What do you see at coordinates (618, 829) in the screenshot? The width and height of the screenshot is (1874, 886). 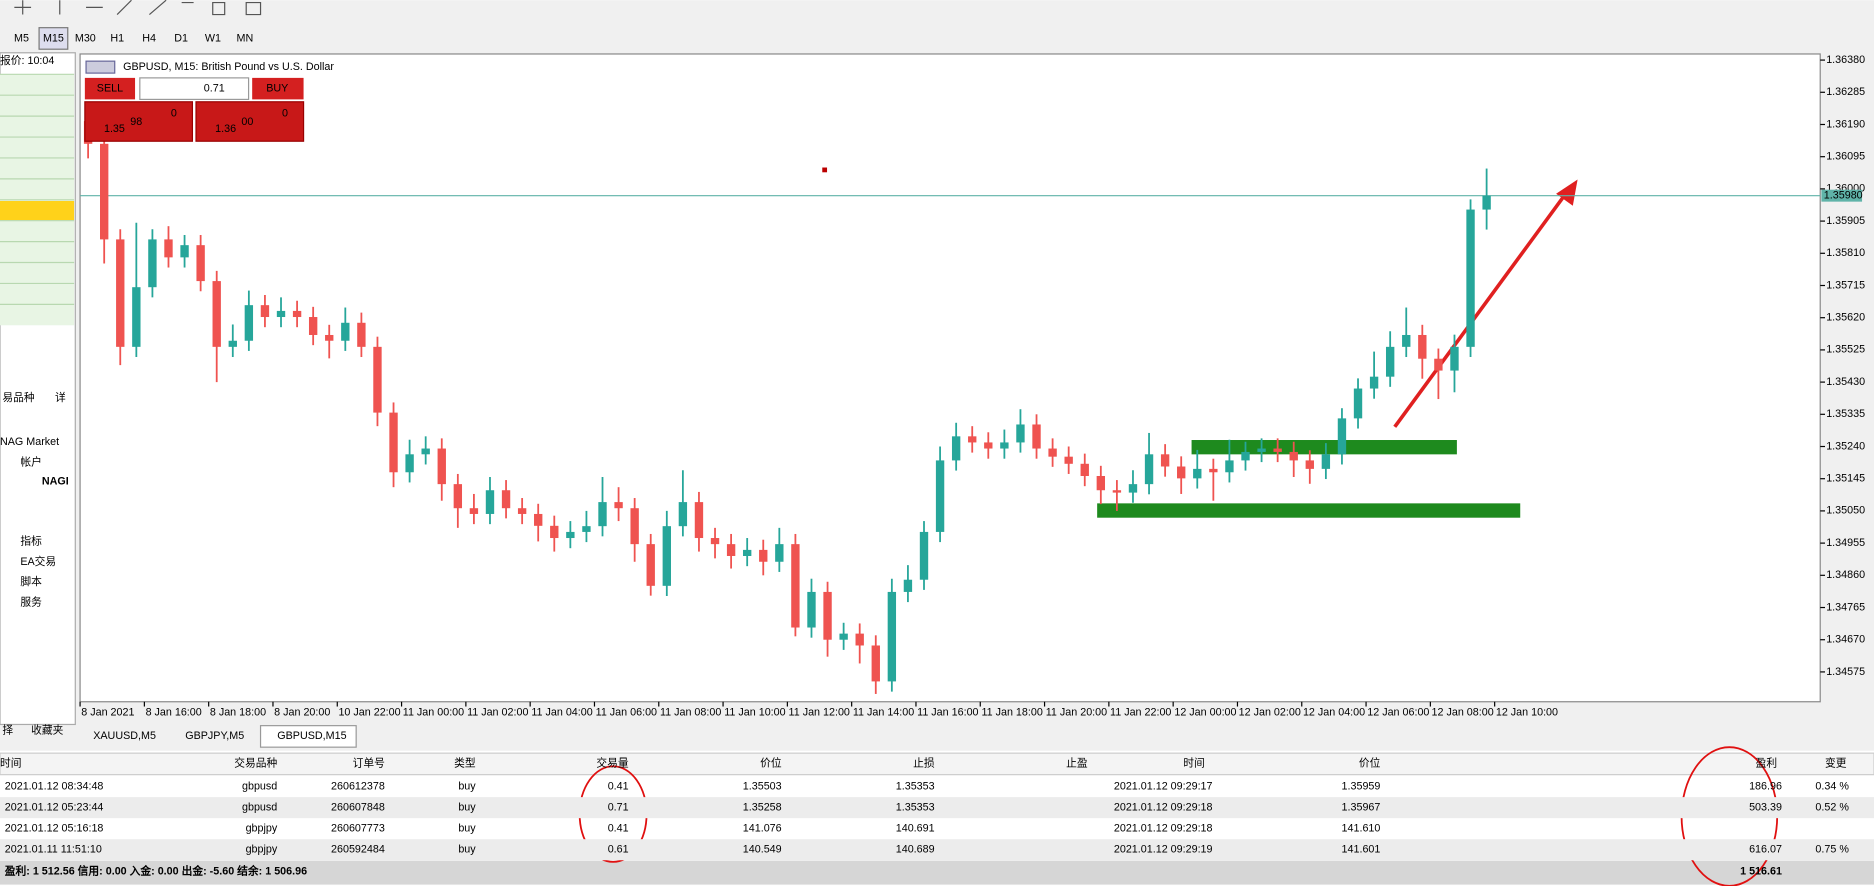 I see `table-cell: 0.41` at bounding box center [618, 829].